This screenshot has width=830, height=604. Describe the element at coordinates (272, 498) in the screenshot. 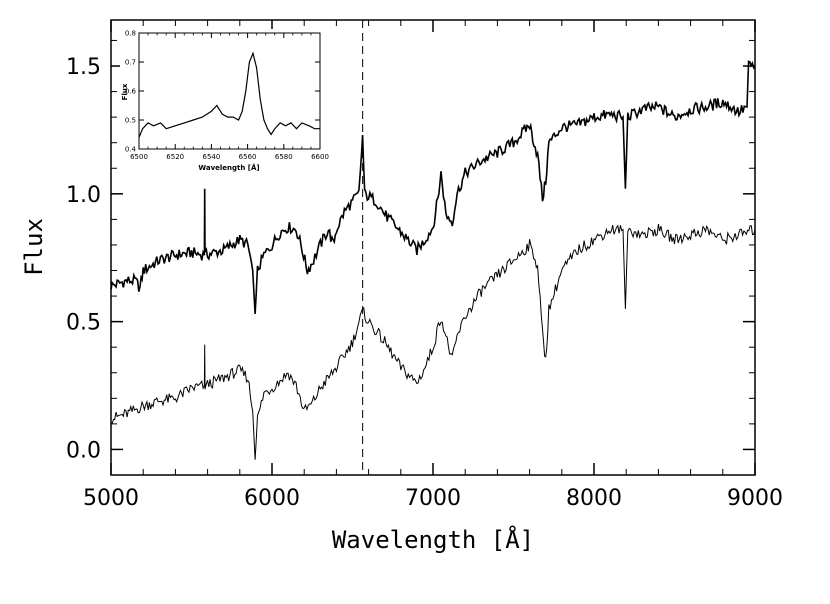

I see `x-tick-label-1: 6000` at that location.